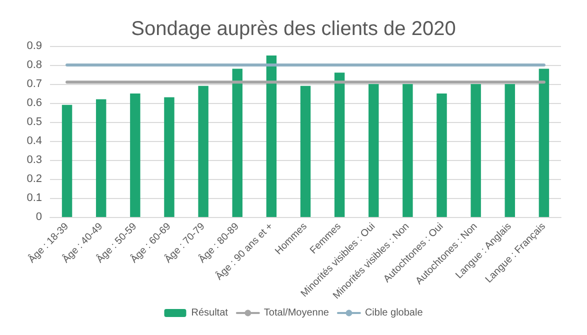 The height and width of the screenshot is (335, 587). I want to click on chart-title: Sondage auprès des clients de 2020, so click(293, 29).